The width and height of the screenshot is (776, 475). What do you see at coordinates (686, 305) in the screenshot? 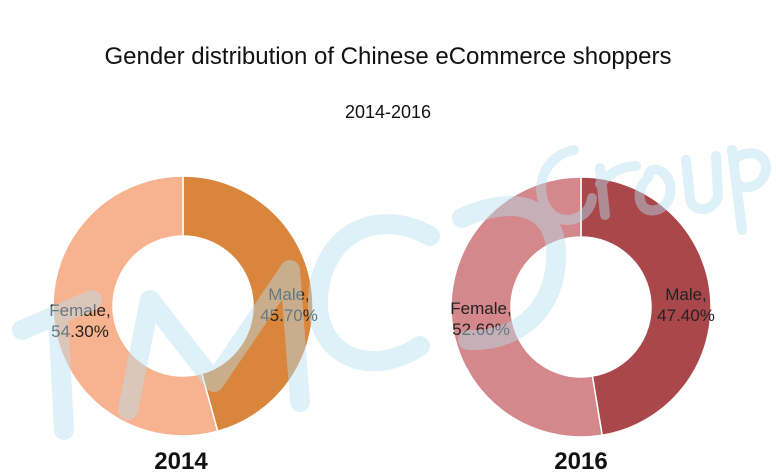
I see `slice-label-2016-male: Male, 47.40%` at bounding box center [686, 305].